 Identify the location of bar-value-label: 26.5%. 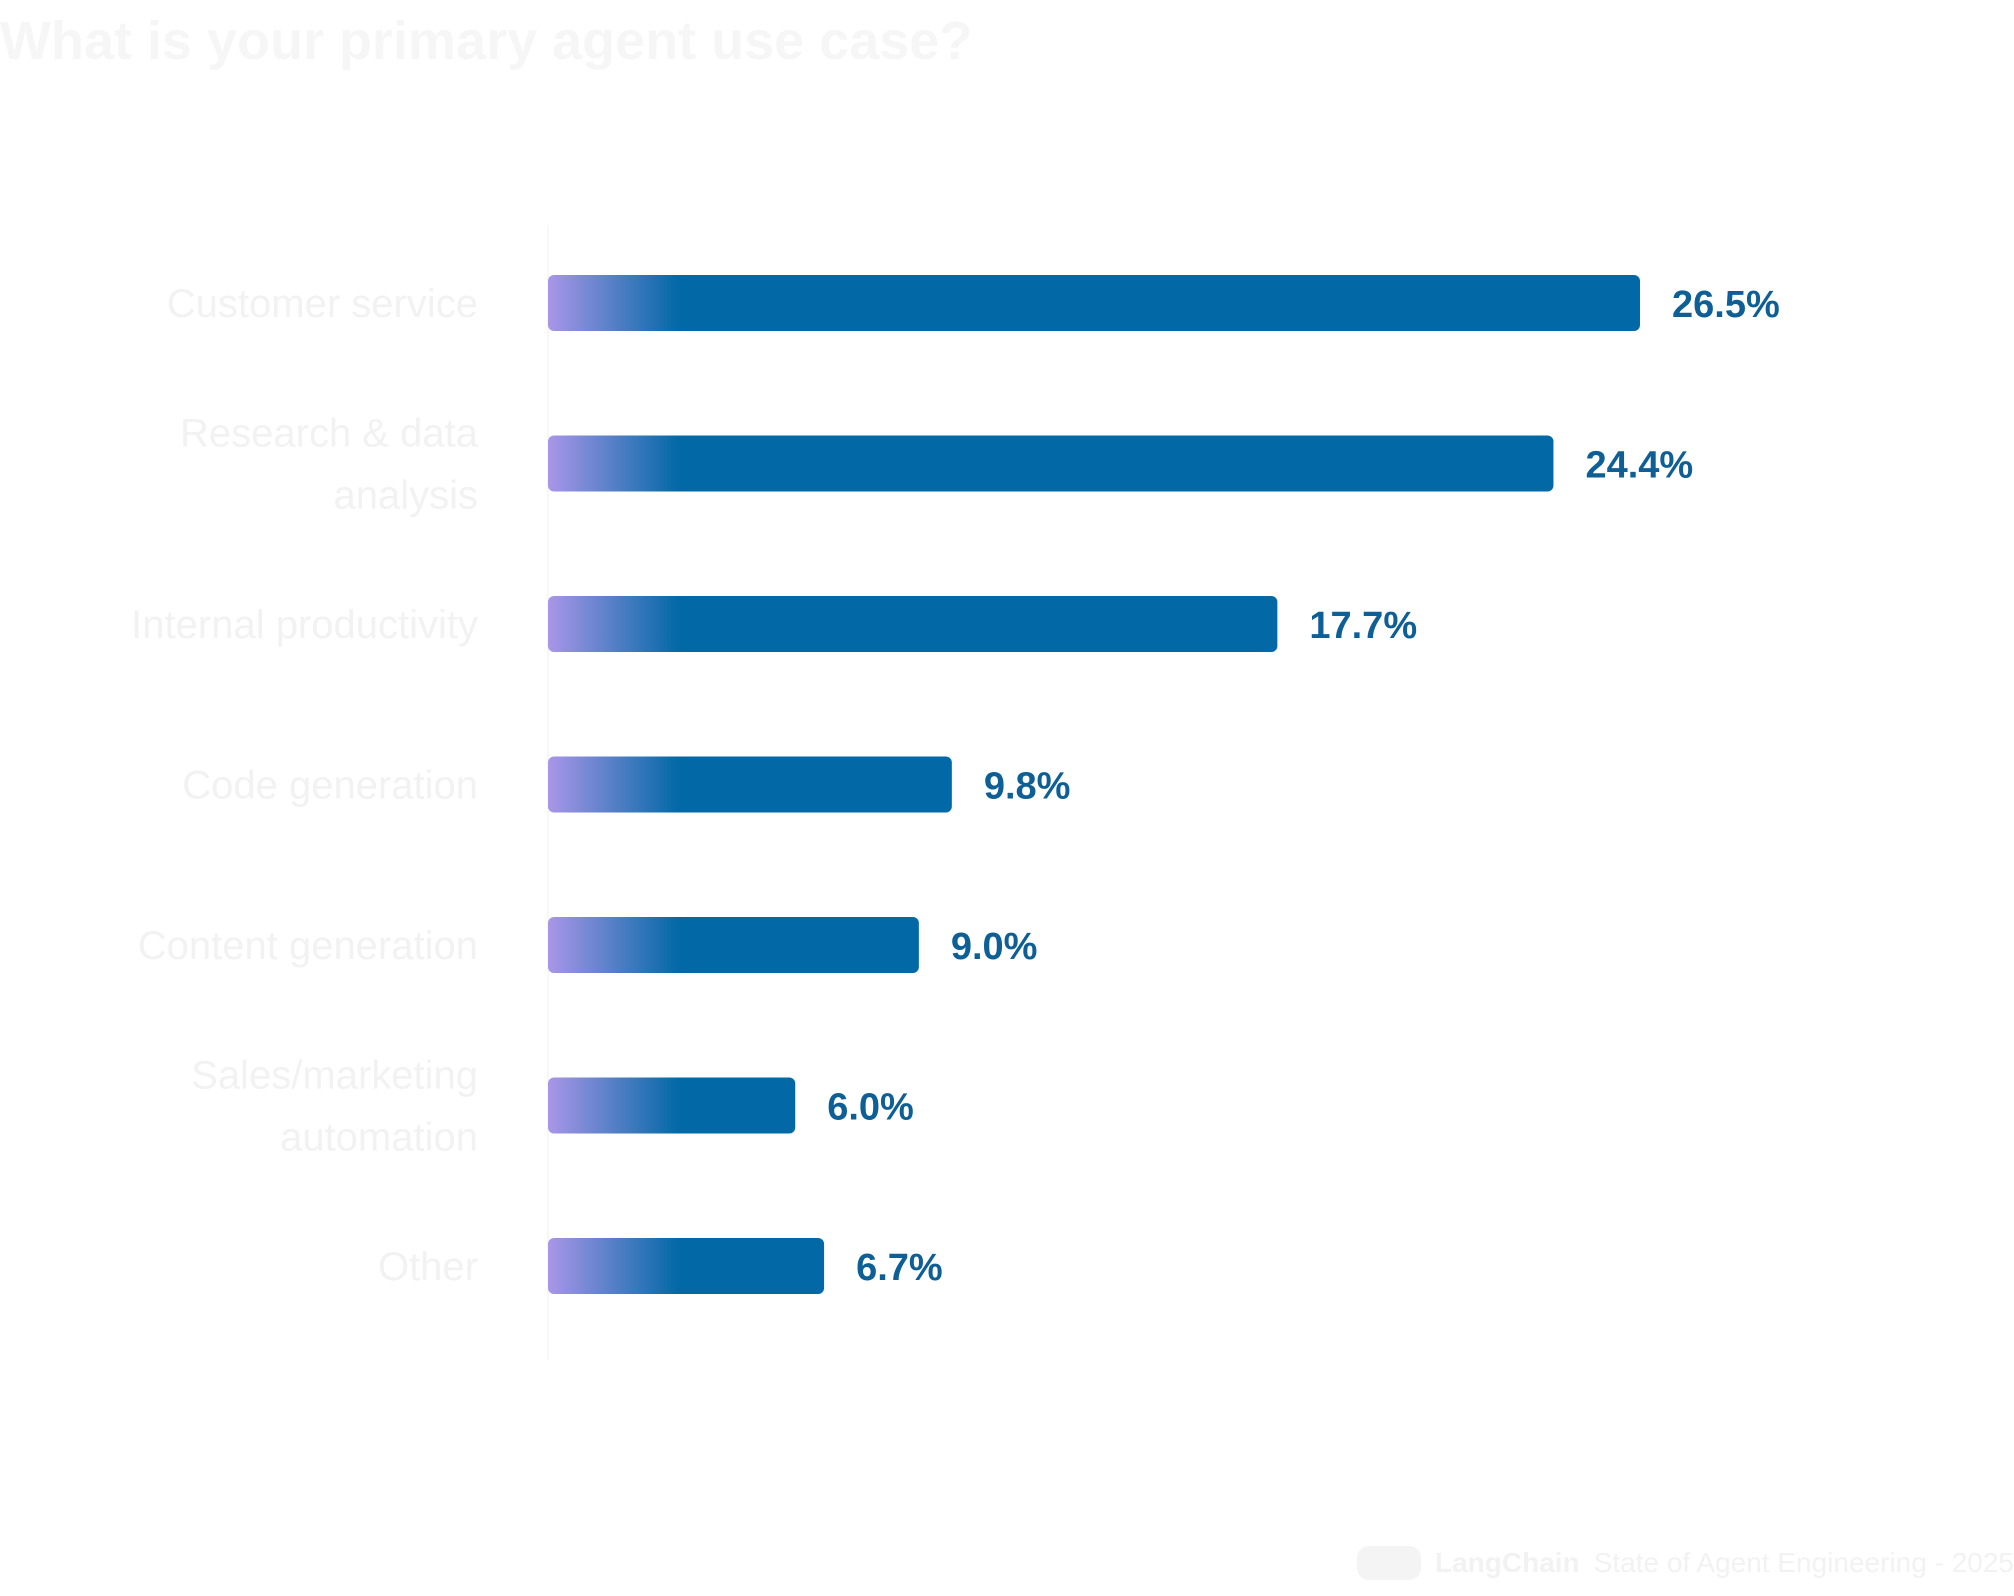
(1726, 305).